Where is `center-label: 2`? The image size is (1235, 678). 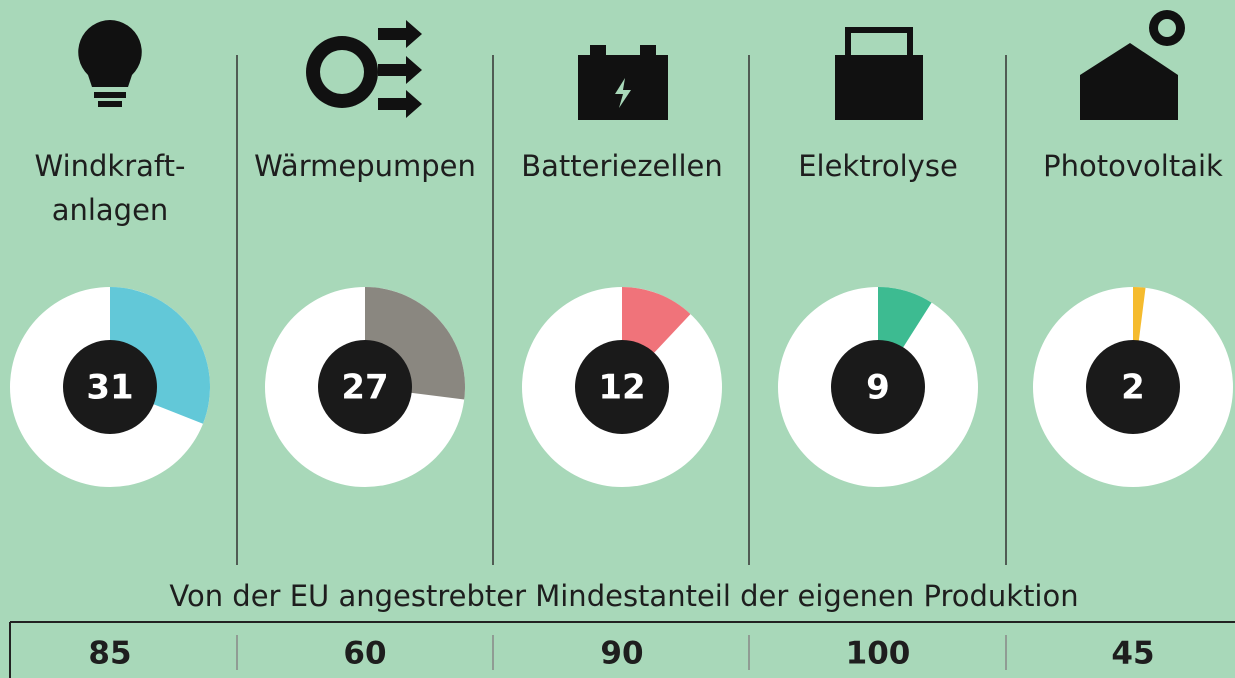
center-label: 2 is located at coordinates (1133, 388).